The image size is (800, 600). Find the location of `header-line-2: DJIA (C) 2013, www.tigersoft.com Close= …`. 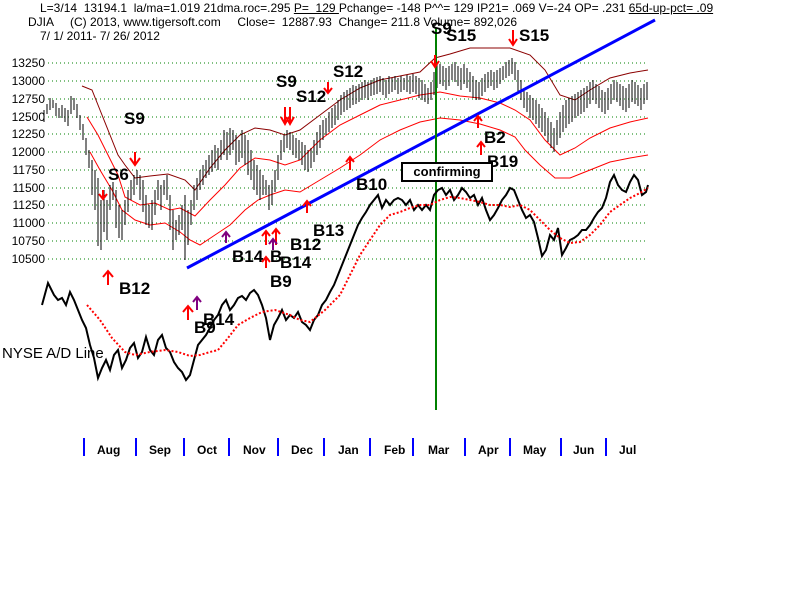

header-line-2: DJIA (C) 2013, www.tigersoft.com Close= … is located at coordinates (273, 22).